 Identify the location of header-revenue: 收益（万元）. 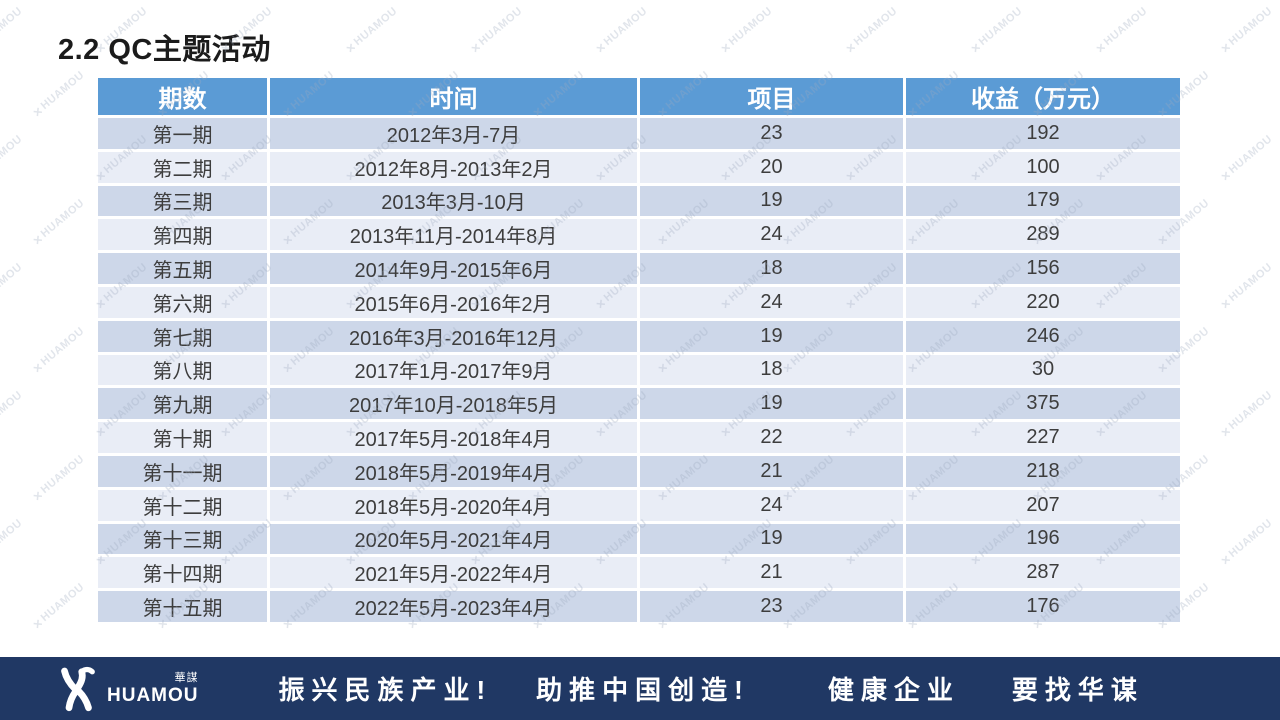
(1043, 96).